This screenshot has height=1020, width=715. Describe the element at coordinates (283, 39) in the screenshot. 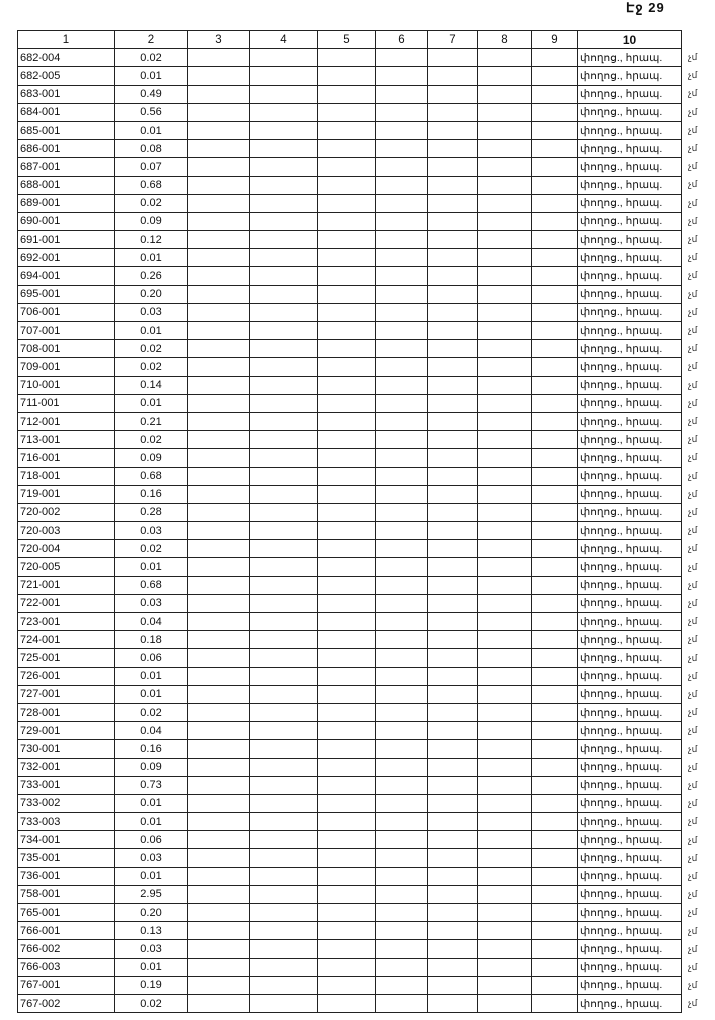

I see `column-header: 4` at that location.